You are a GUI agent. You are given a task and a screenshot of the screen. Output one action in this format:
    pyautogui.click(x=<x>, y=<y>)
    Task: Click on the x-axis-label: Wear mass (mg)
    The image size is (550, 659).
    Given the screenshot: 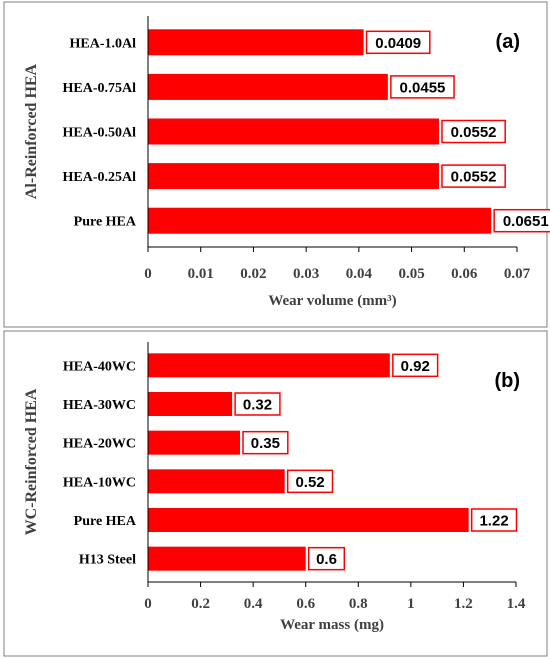 What is the action you would take?
    pyautogui.click(x=332, y=625)
    